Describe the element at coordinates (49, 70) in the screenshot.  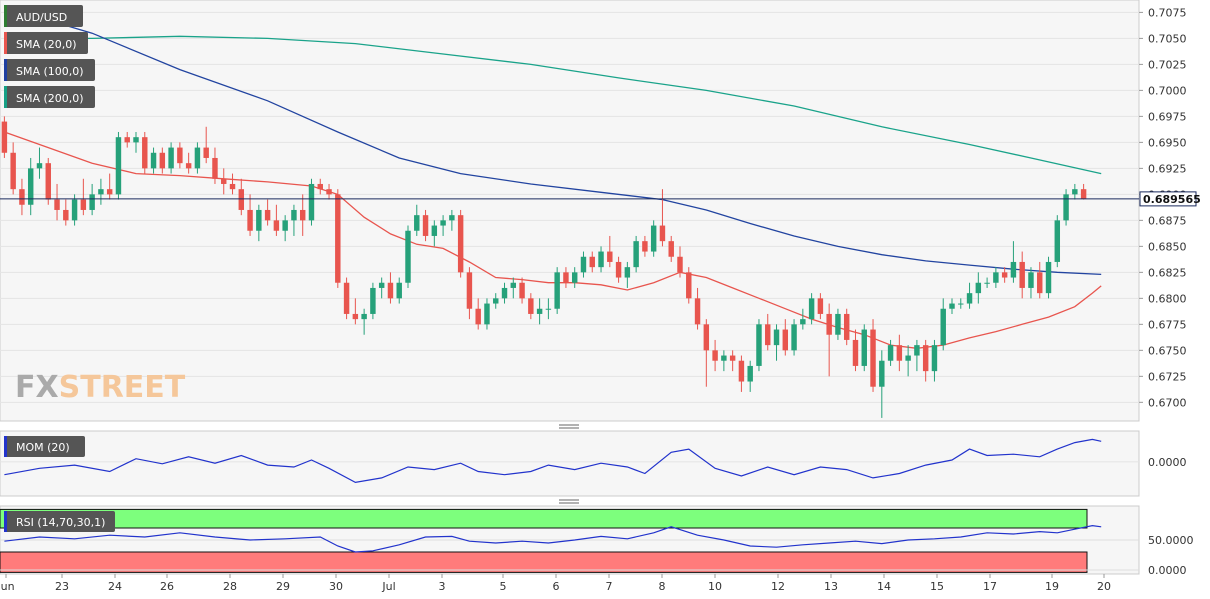
I see `legend-item-sma100: SMA (100,0)` at that location.